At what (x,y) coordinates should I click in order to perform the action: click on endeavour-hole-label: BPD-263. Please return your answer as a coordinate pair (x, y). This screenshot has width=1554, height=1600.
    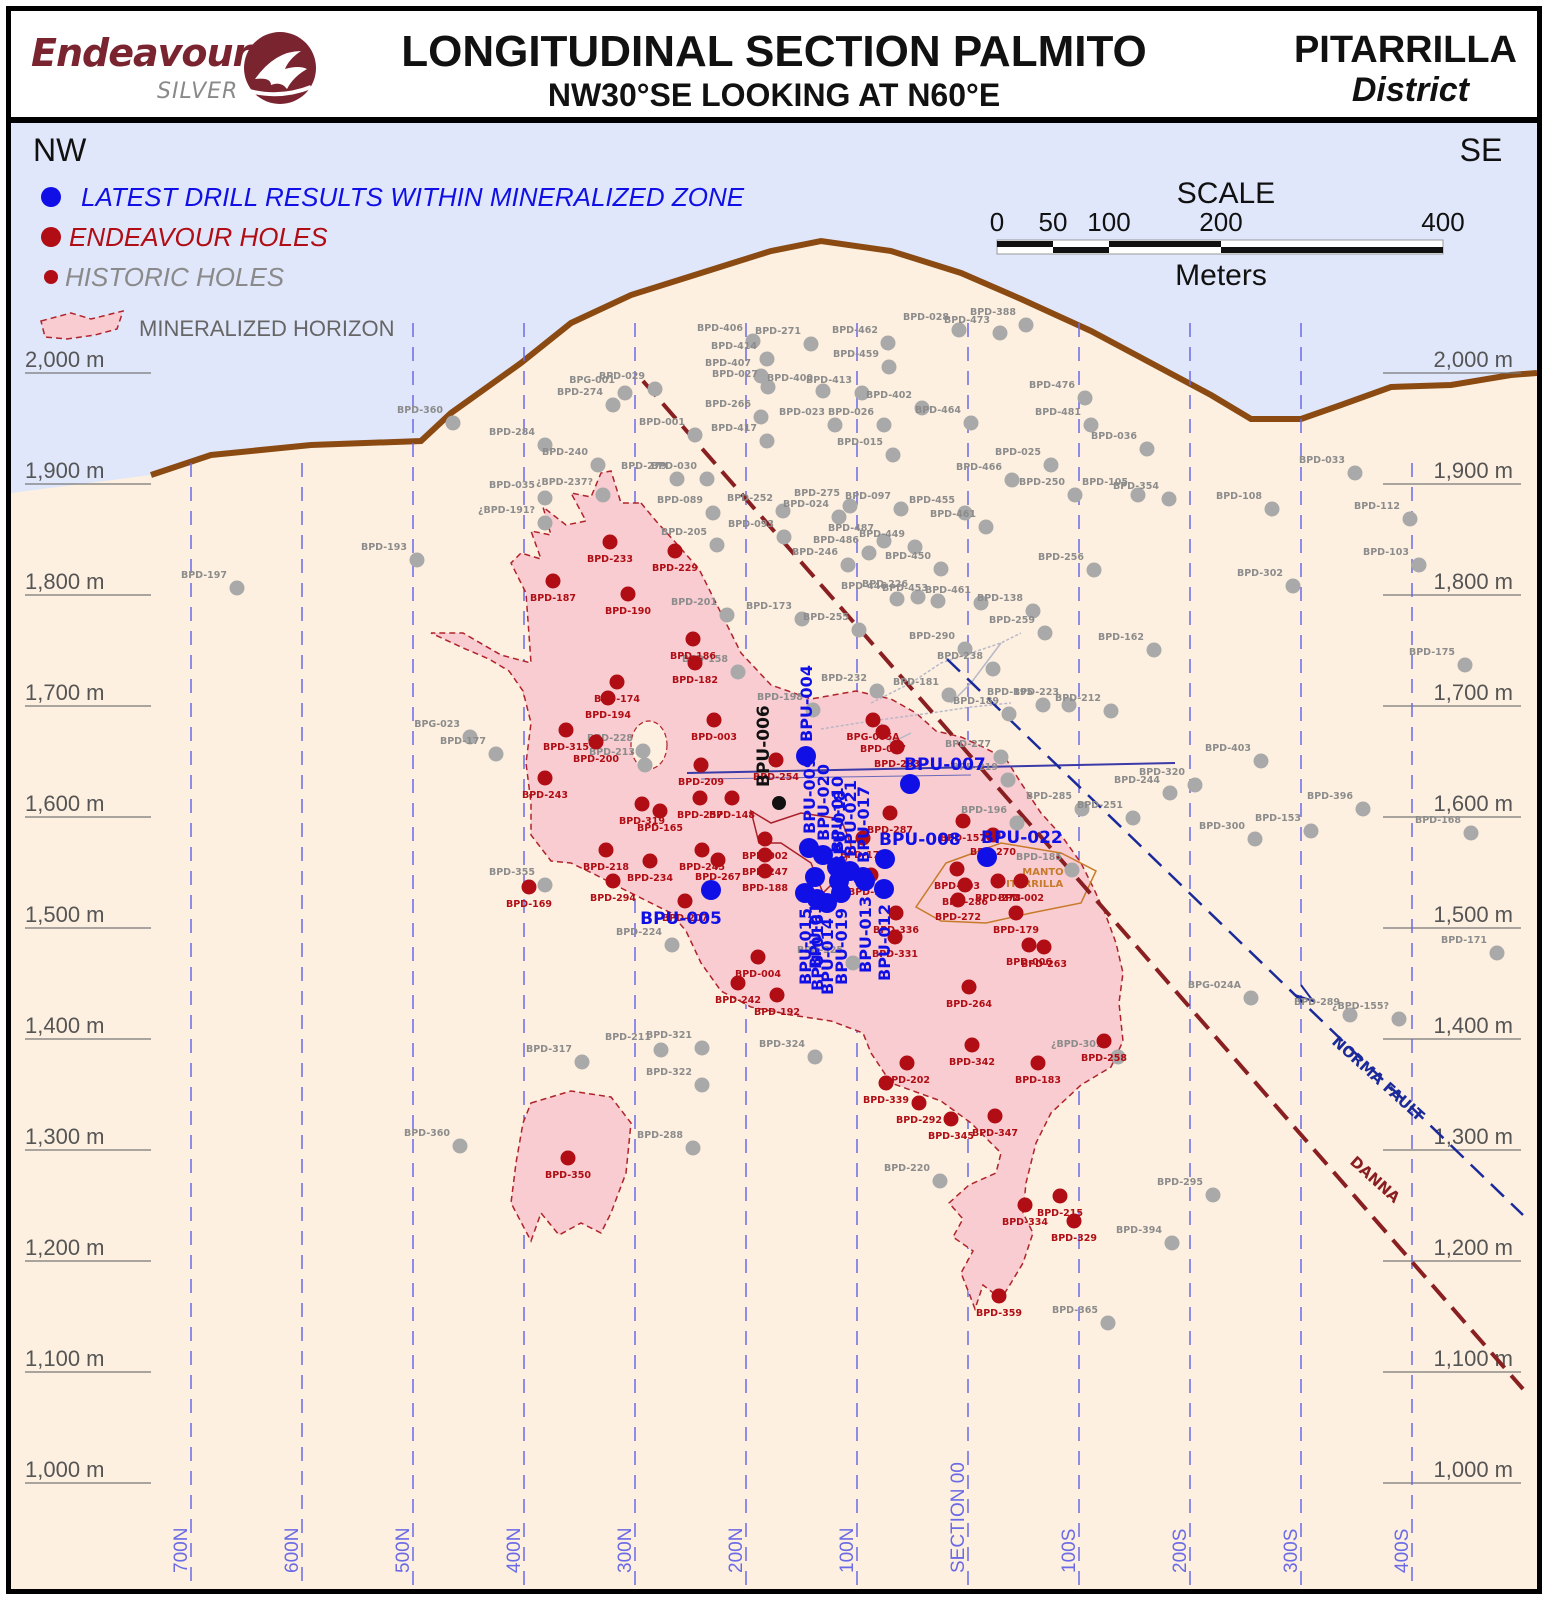
    Looking at the image, I should click on (1044, 964).